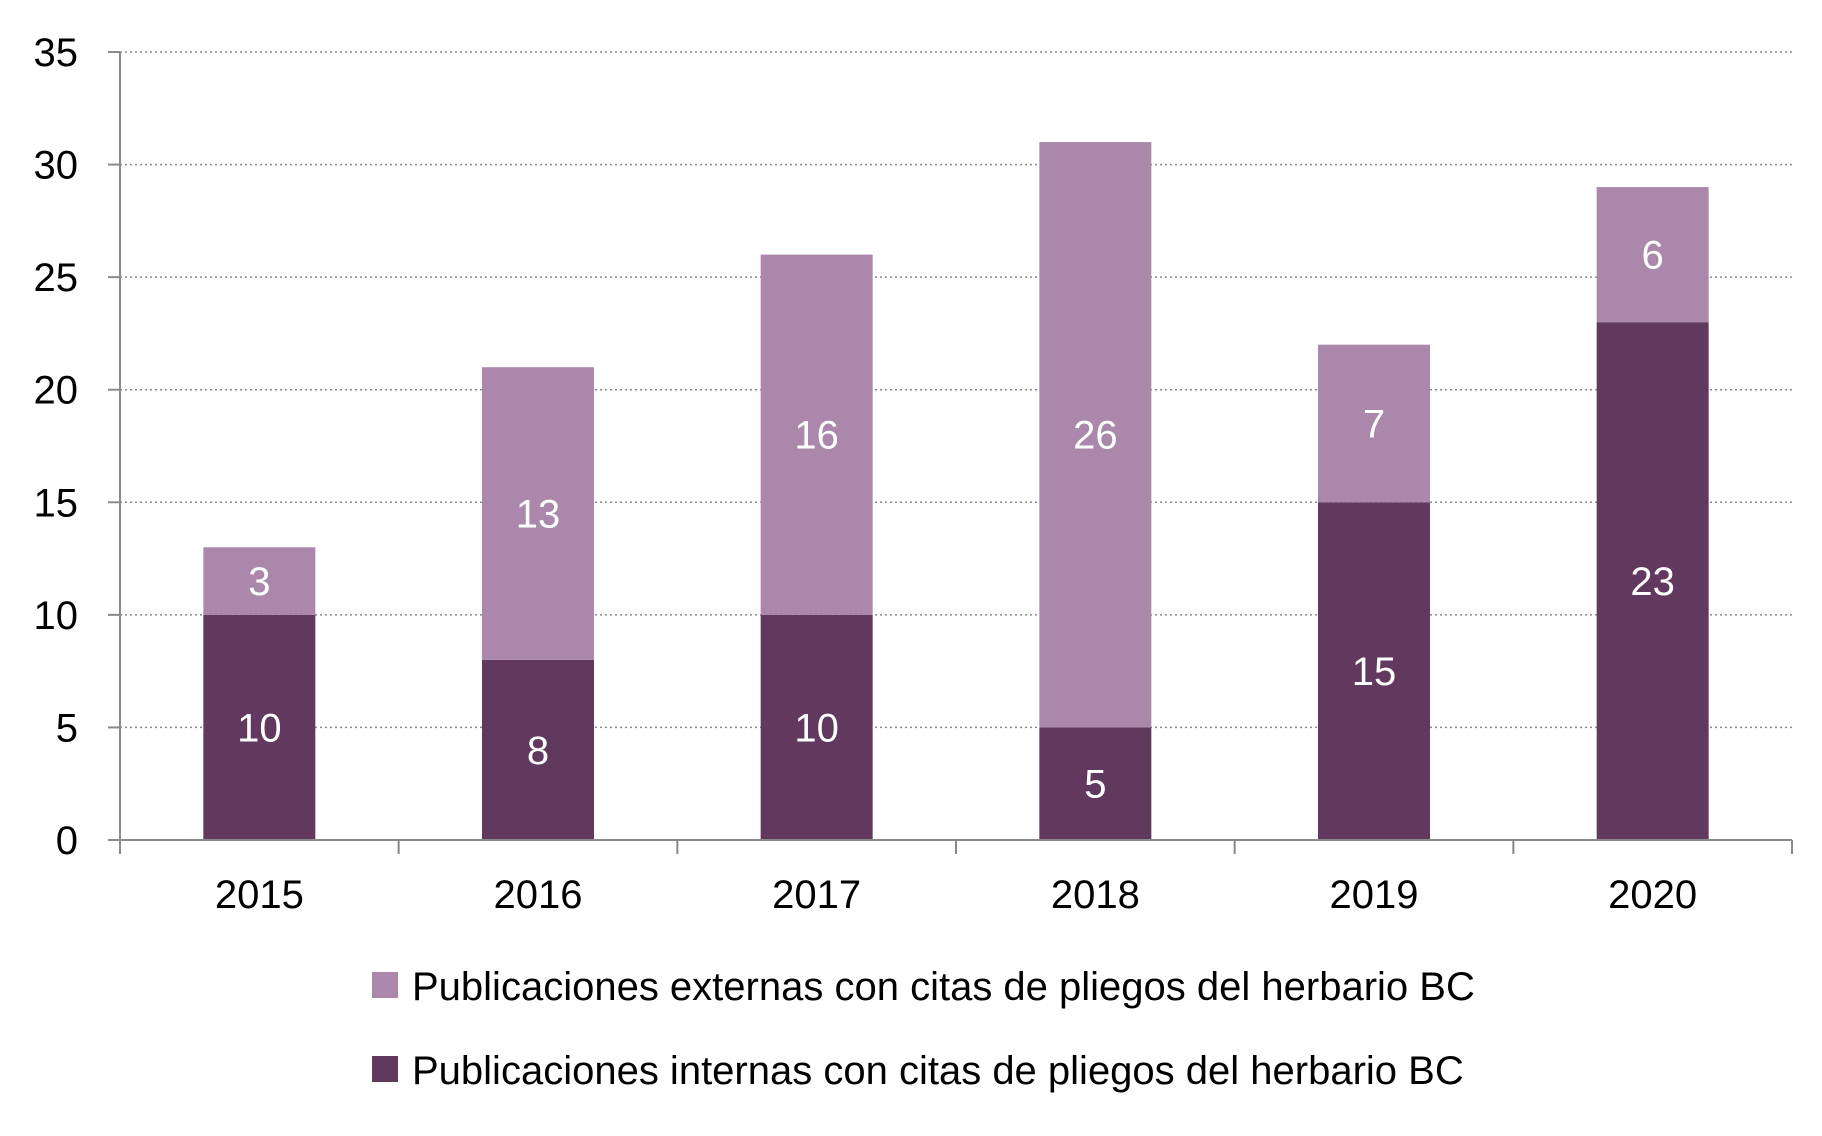  I want to click on data-label-2018-series-0: 5, so click(1095, 785).